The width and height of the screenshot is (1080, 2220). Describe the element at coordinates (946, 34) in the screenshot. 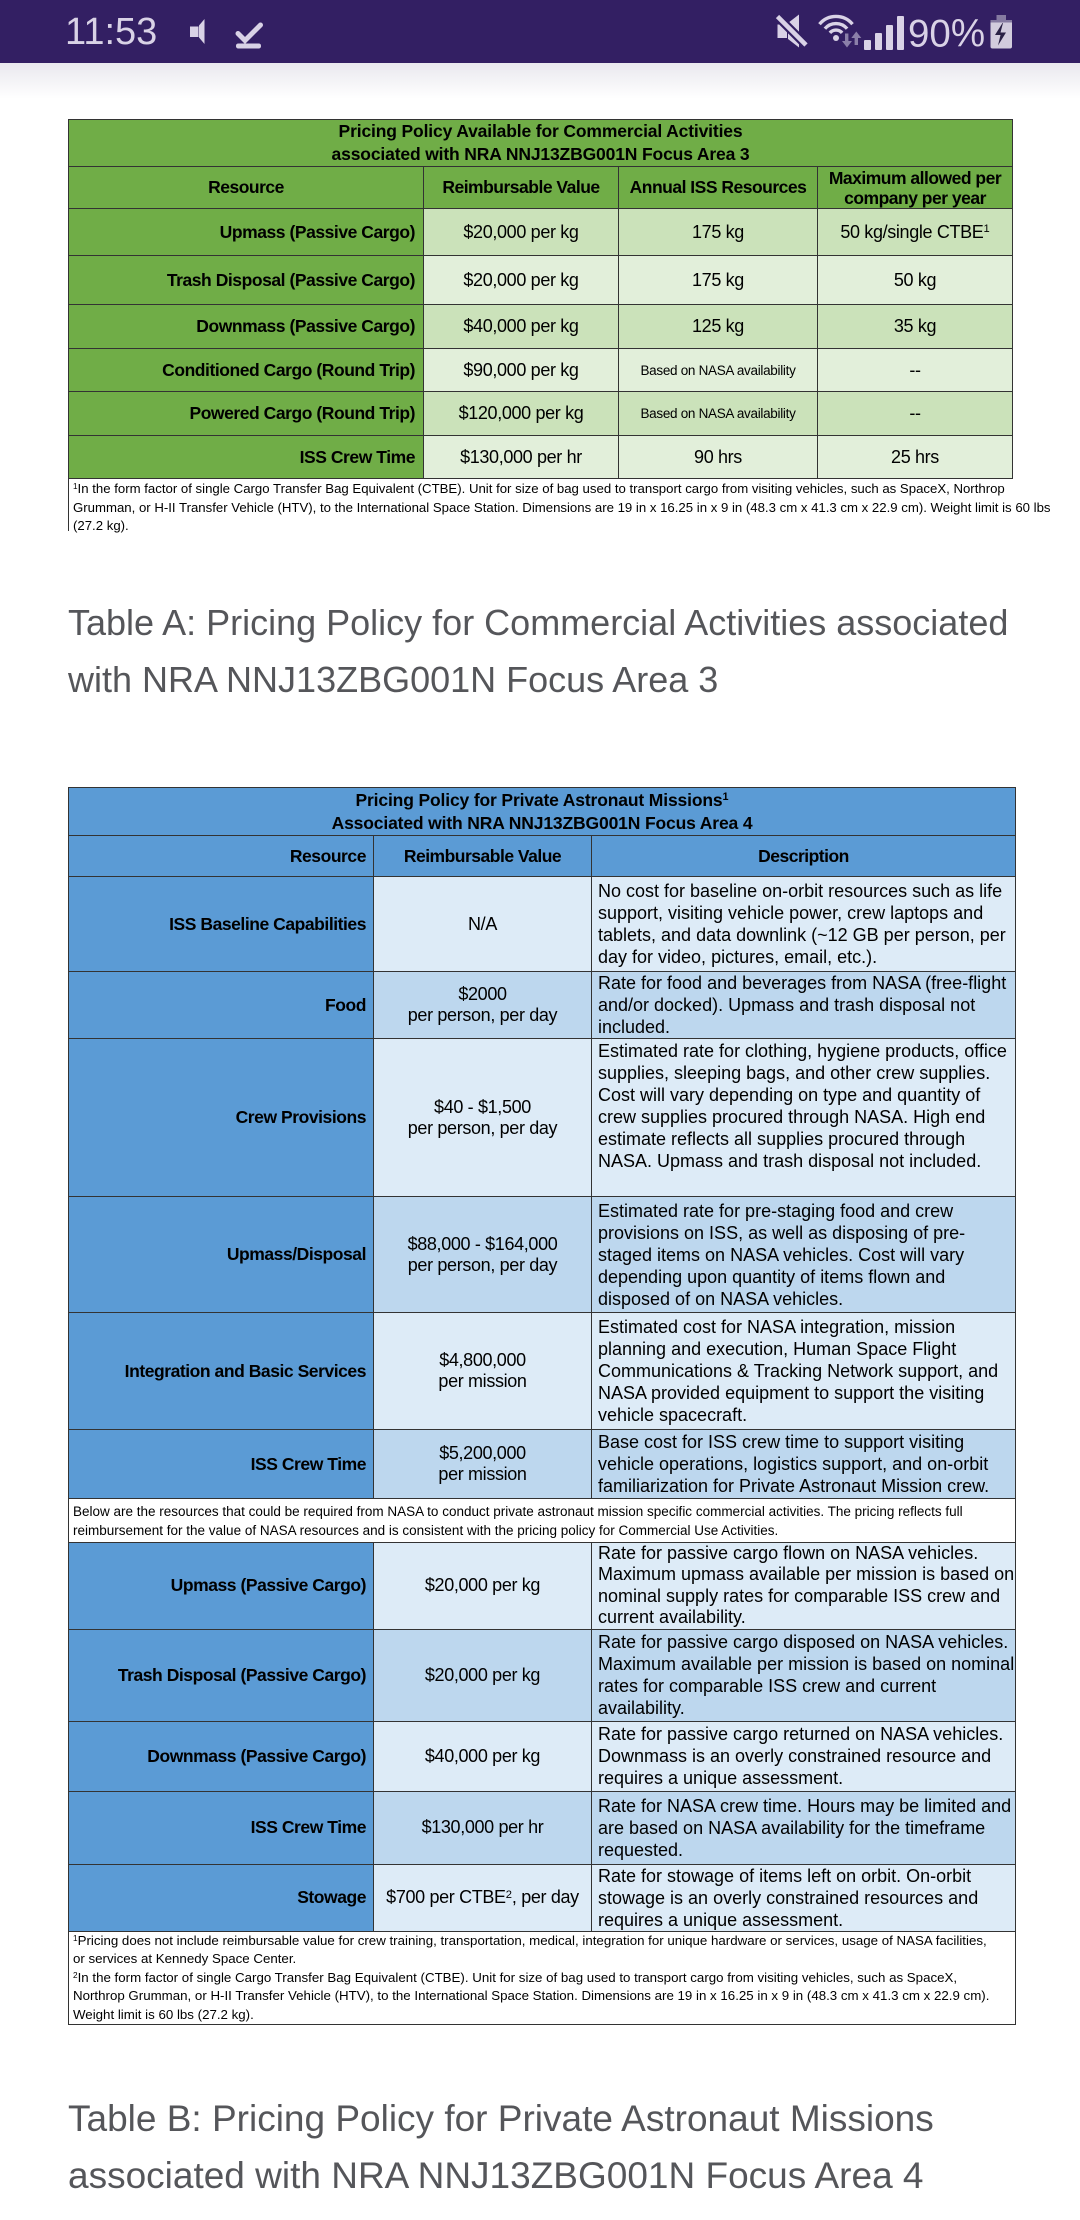

I see `svg-text: 90%` at that location.